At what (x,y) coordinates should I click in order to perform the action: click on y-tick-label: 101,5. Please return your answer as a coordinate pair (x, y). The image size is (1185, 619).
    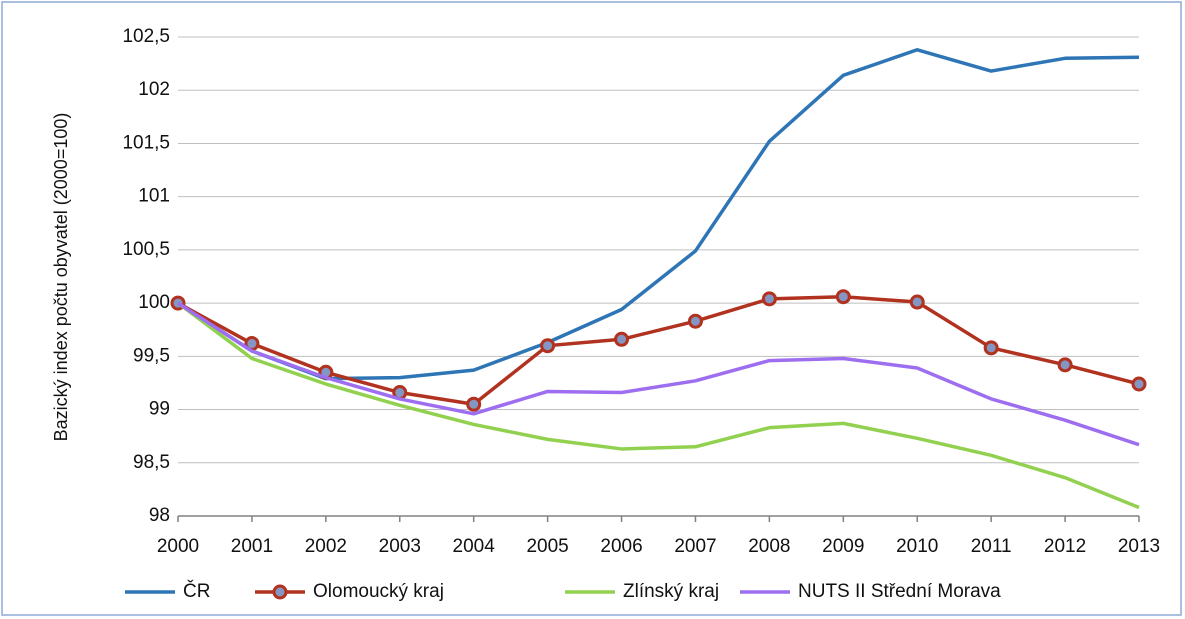
    Looking at the image, I should click on (146, 142).